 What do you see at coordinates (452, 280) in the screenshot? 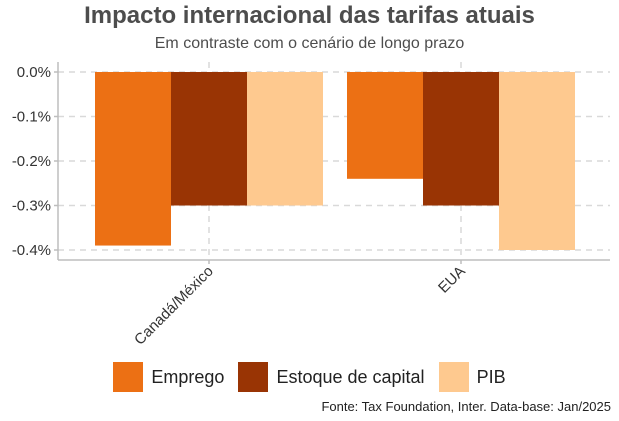
I see `x-tick-label: EUA` at bounding box center [452, 280].